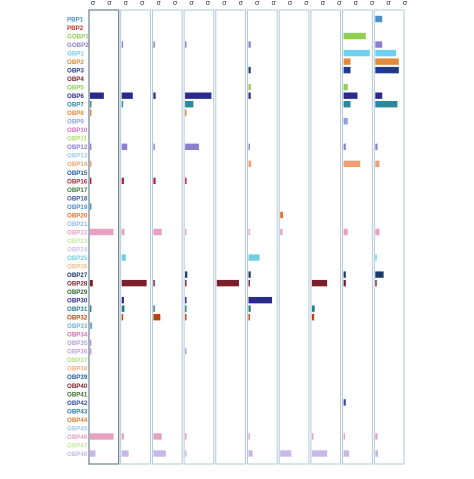  What do you see at coordinates (77, 215) in the screenshot?
I see `gene-label: OBP20` at bounding box center [77, 215].